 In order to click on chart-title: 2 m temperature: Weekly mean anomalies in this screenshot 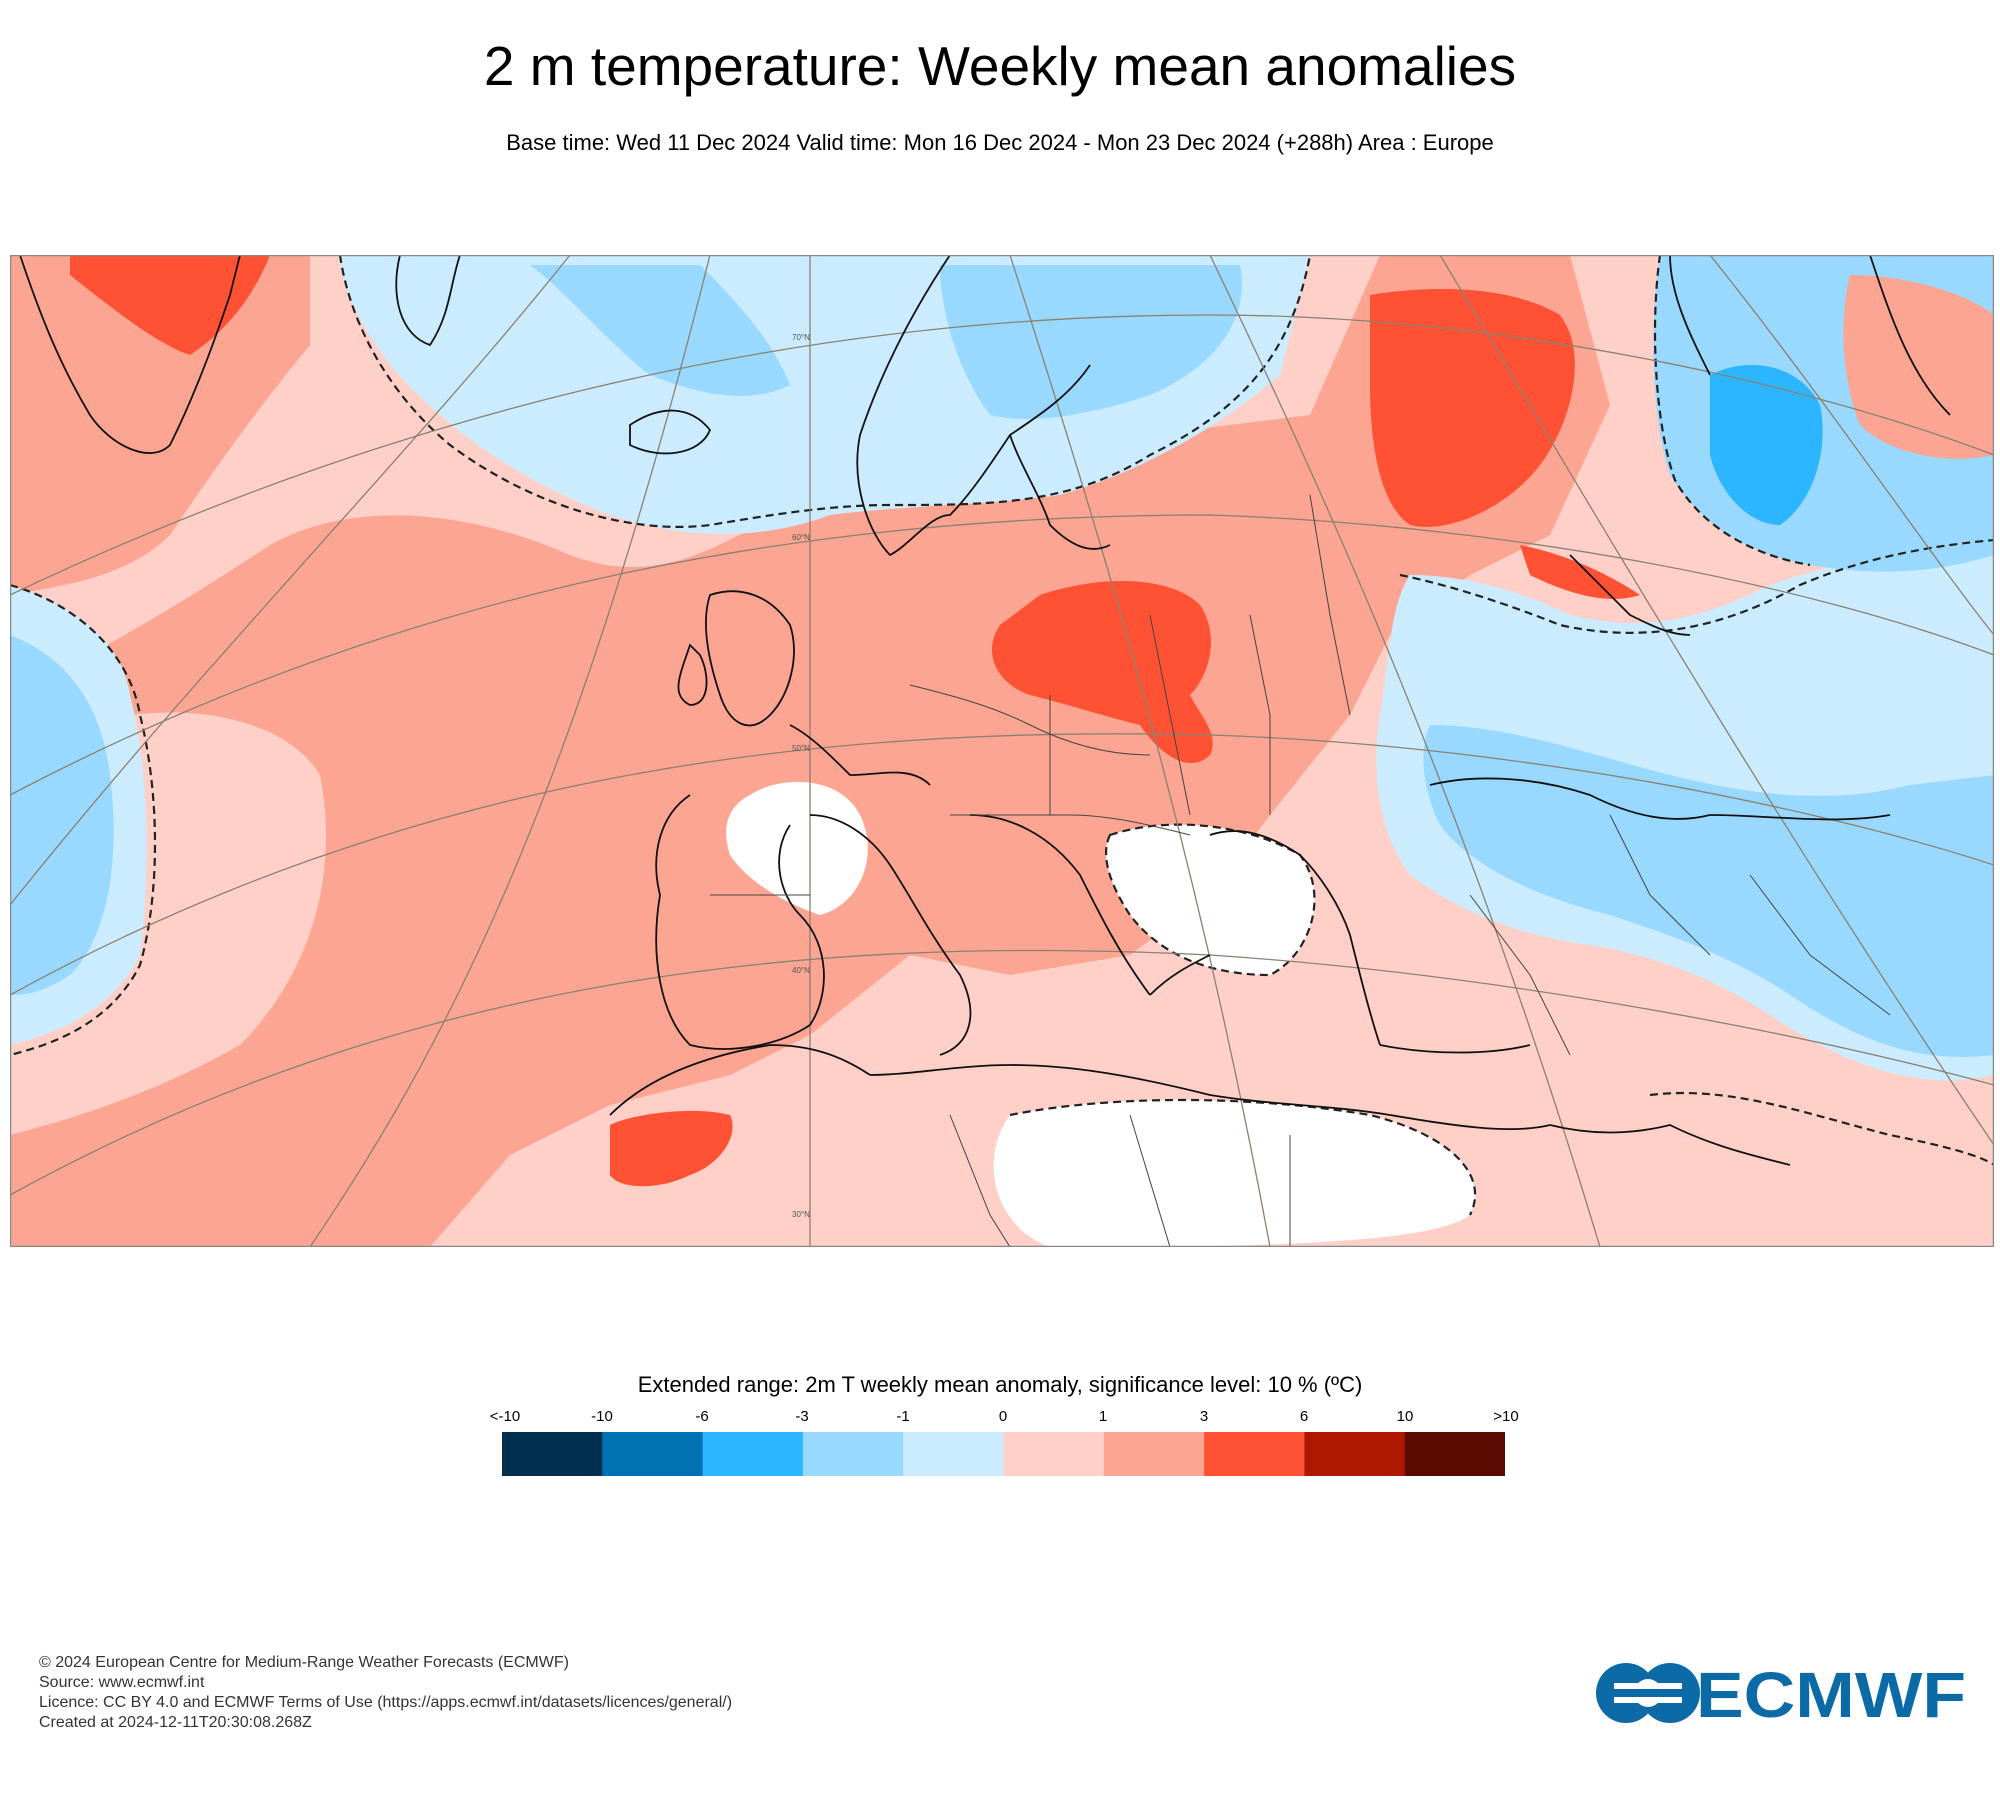, I will do `click(1000, 66)`.